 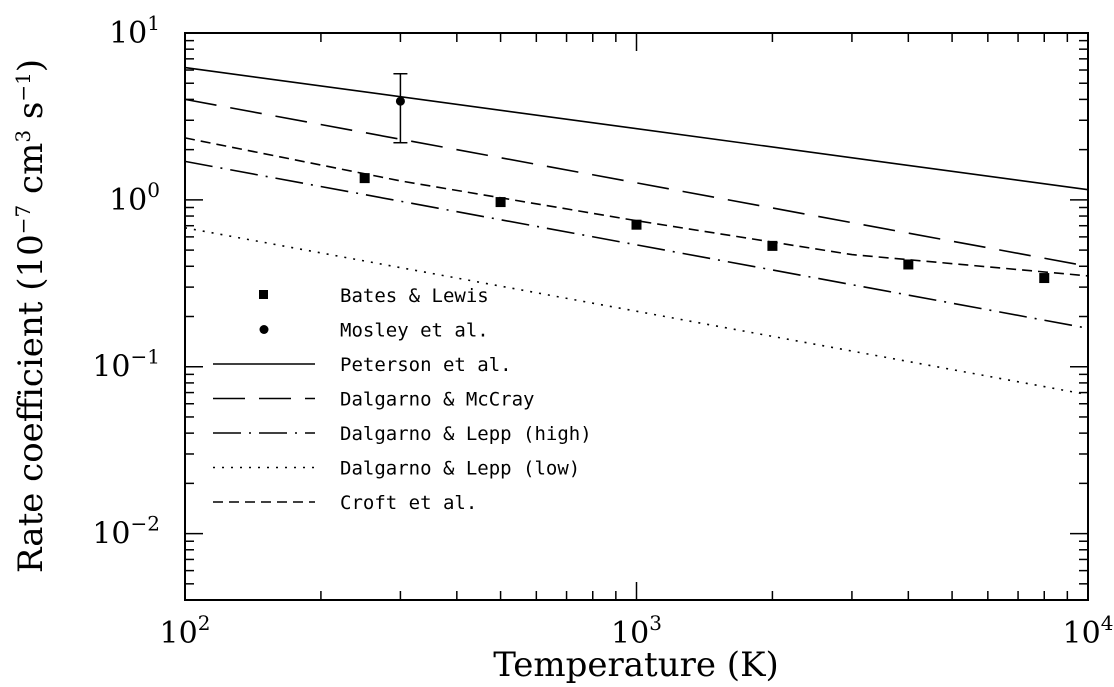 I want to click on legend-label-peterson-et-al: Peterson et al., so click(x=426, y=365).